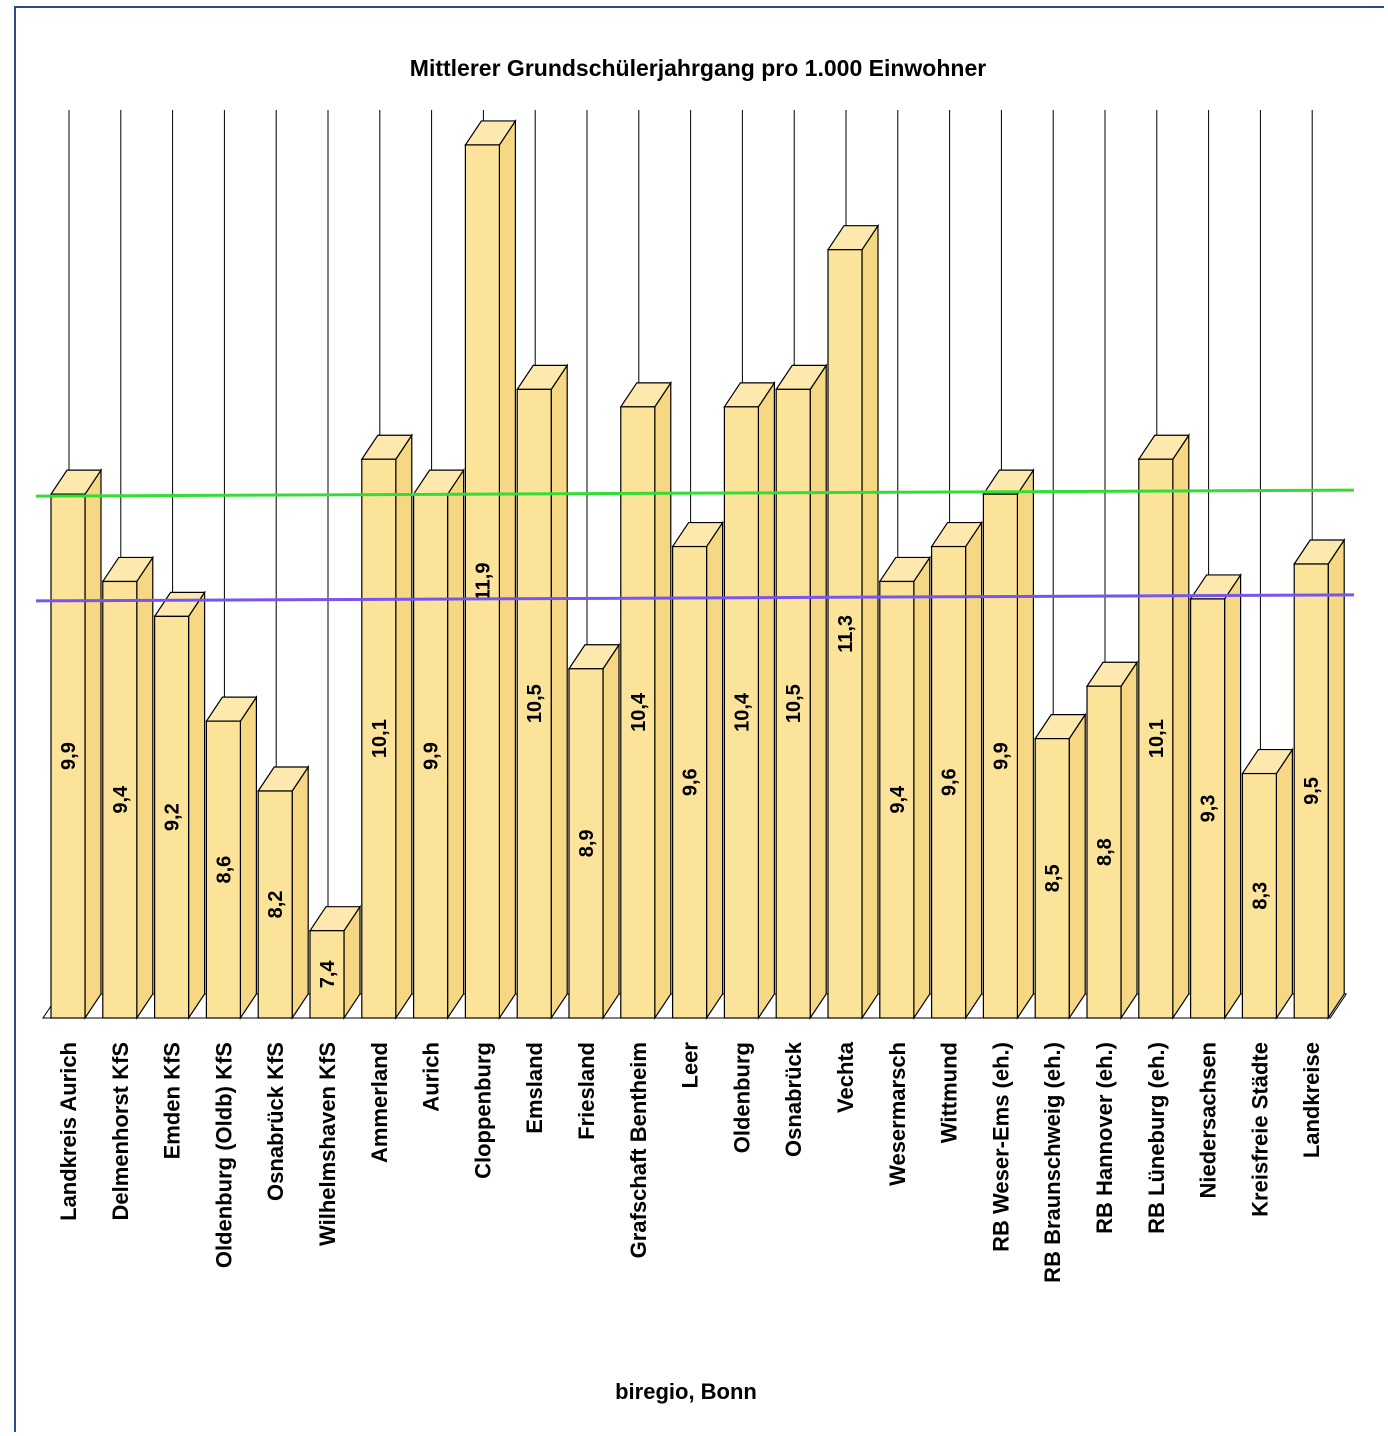  I want to click on value-label: 8,9, so click(587, 843).